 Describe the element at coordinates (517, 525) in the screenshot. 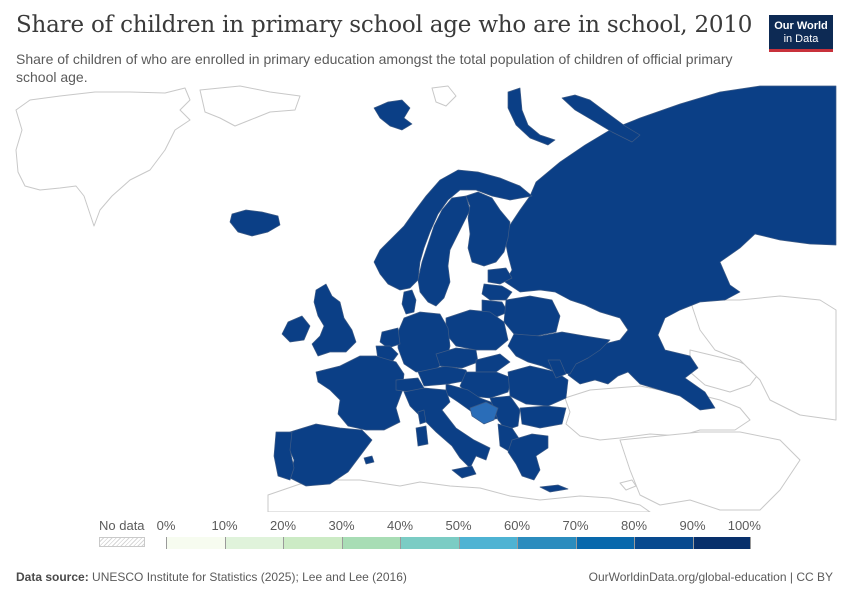

I see `legend-tick-label: 60%` at that location.